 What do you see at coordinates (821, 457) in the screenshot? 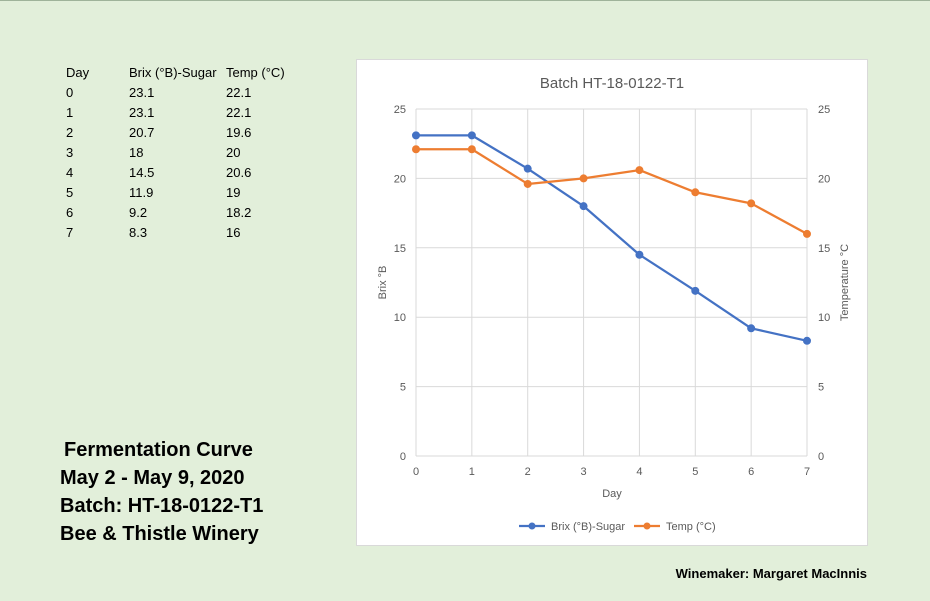
I see `y2-tick-label: 0` at bounding box center [821, 457].